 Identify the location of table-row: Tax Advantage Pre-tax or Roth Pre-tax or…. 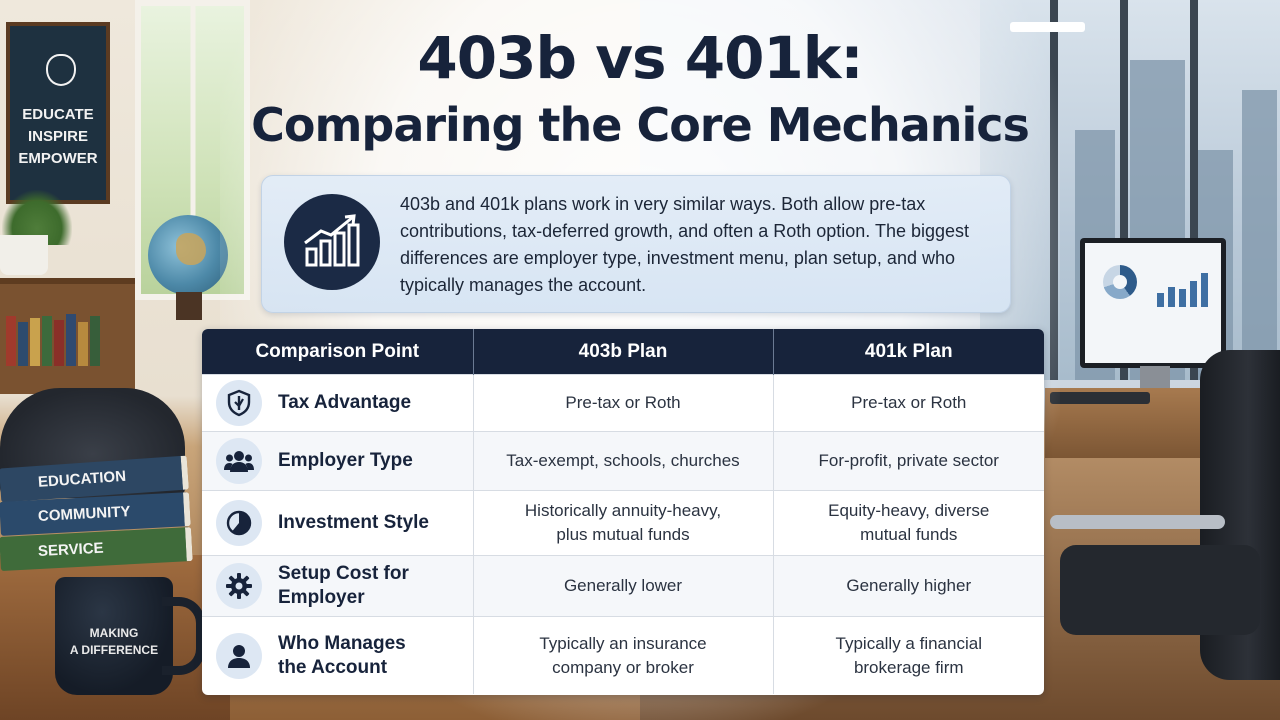
(623, 403).